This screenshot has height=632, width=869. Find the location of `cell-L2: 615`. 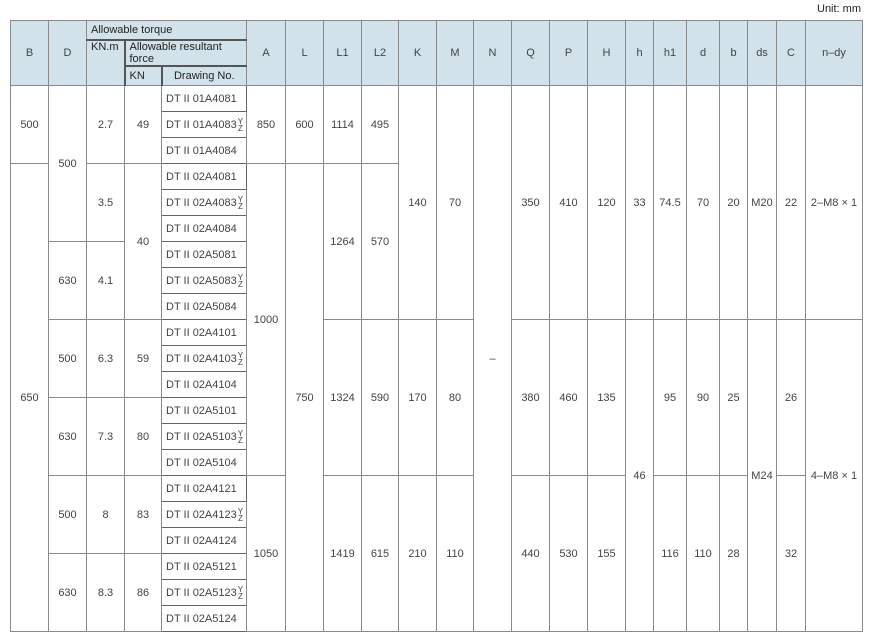

cell-L2: 615 is located at coordinates (380, 553).